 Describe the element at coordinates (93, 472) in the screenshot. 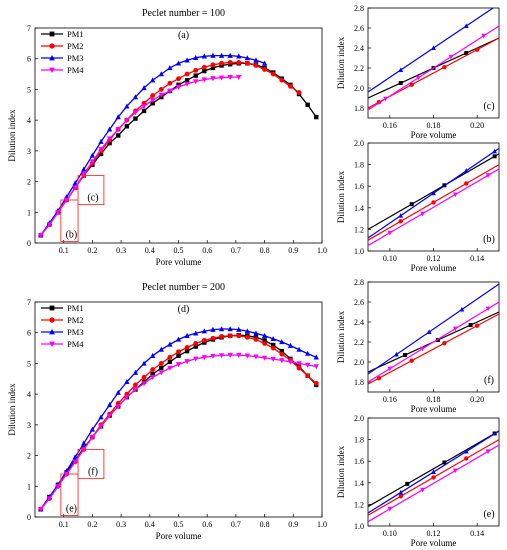

I see `zoom-box-label: (f)` at that location.